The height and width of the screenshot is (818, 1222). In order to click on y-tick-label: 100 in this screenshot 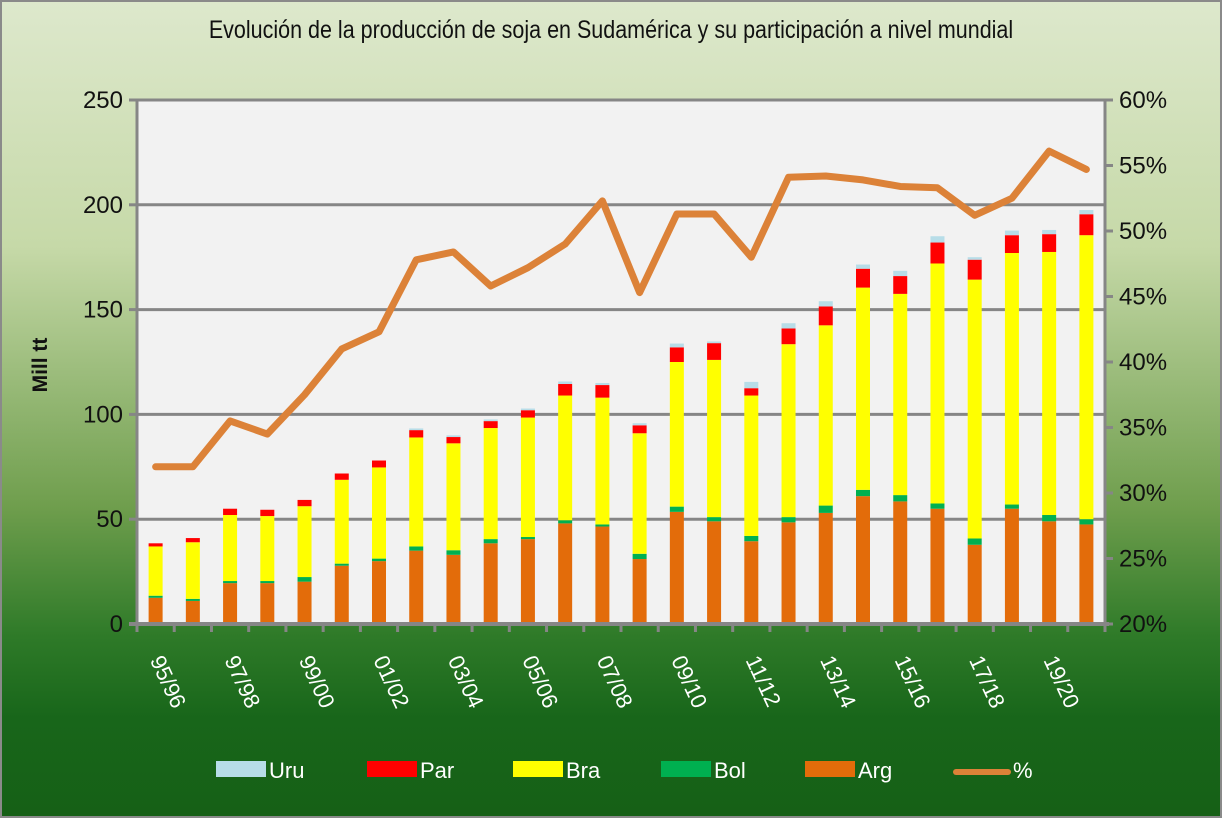, I will do `click(103, 414)`.